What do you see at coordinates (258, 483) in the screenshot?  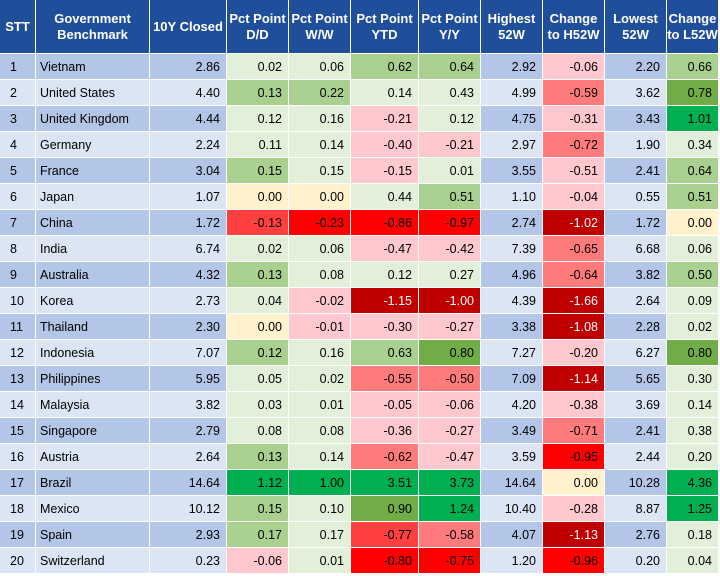 I see `cell-pct-dd: 1.12` at bounding box center [258, 483].